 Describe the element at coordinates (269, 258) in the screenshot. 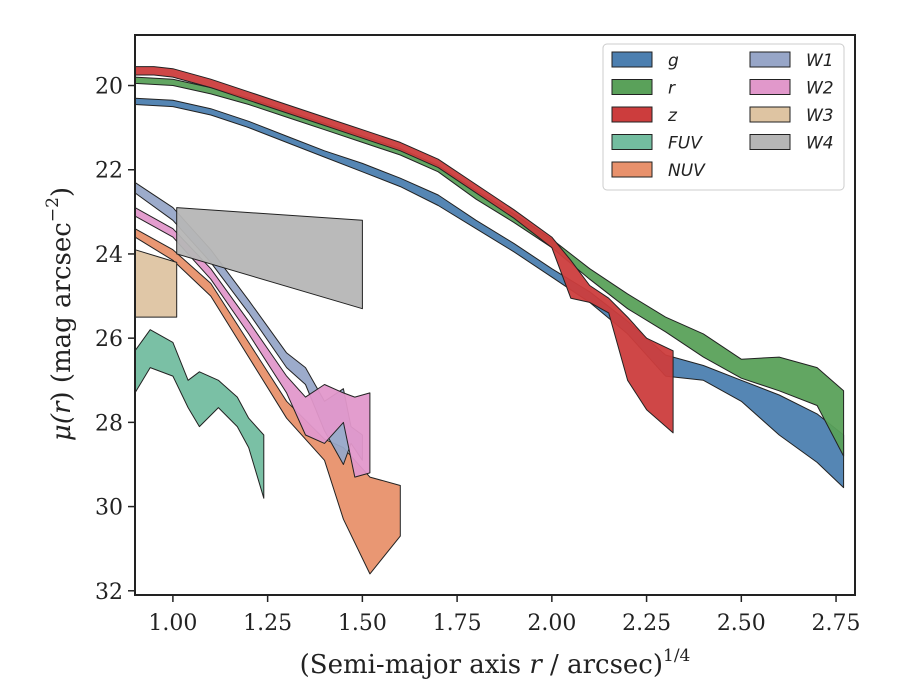

I see `band-W4` at that location.